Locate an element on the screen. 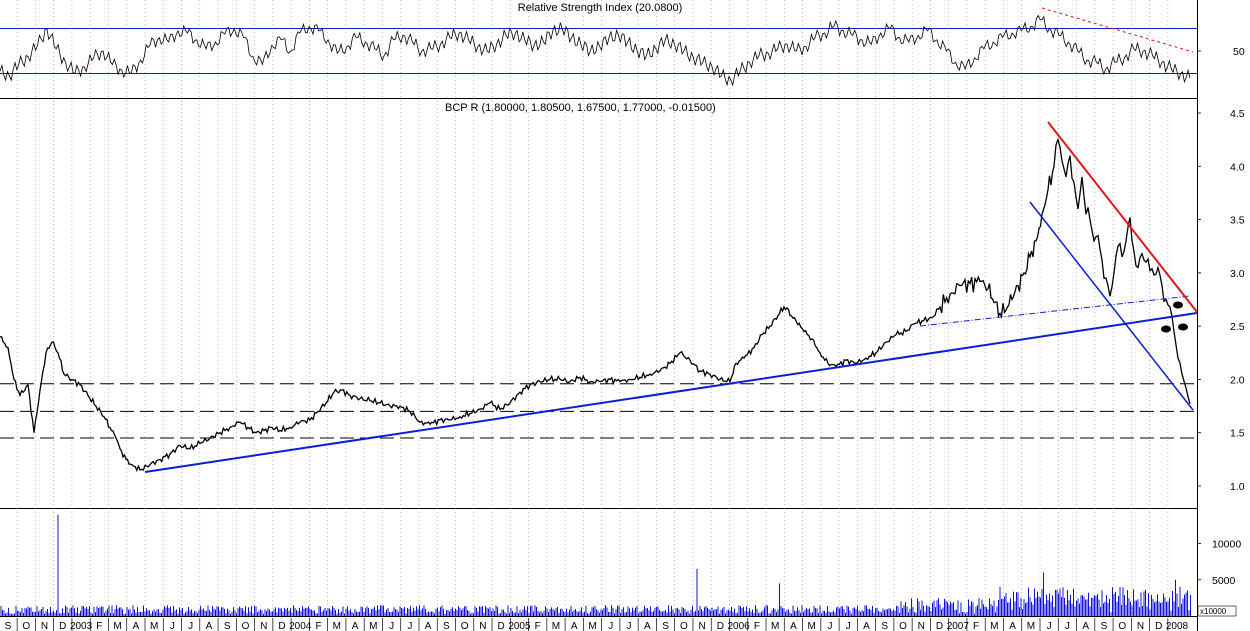  rsi-tick-label: 50 is located at coordinates (1239, 52).